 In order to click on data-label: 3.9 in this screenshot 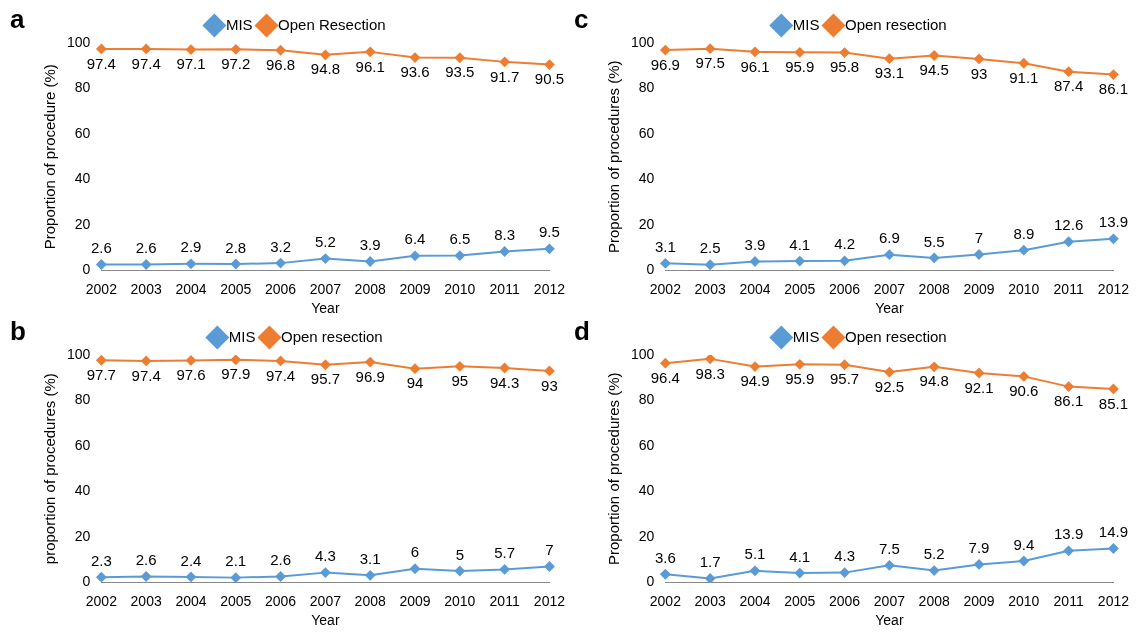, I will do `click(370, 245)`.